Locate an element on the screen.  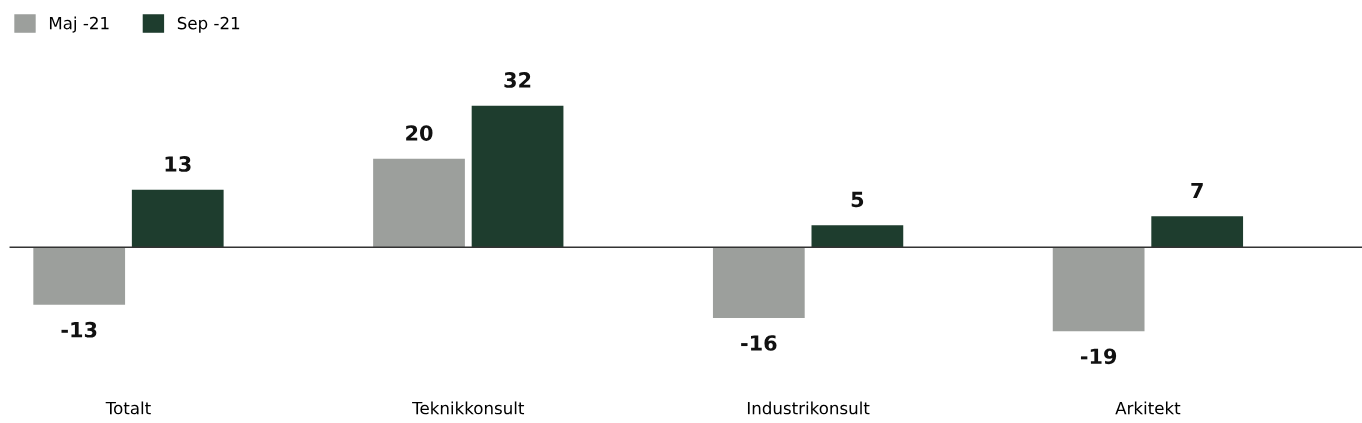
data-label: -13 is located at coordinates (79, 329).